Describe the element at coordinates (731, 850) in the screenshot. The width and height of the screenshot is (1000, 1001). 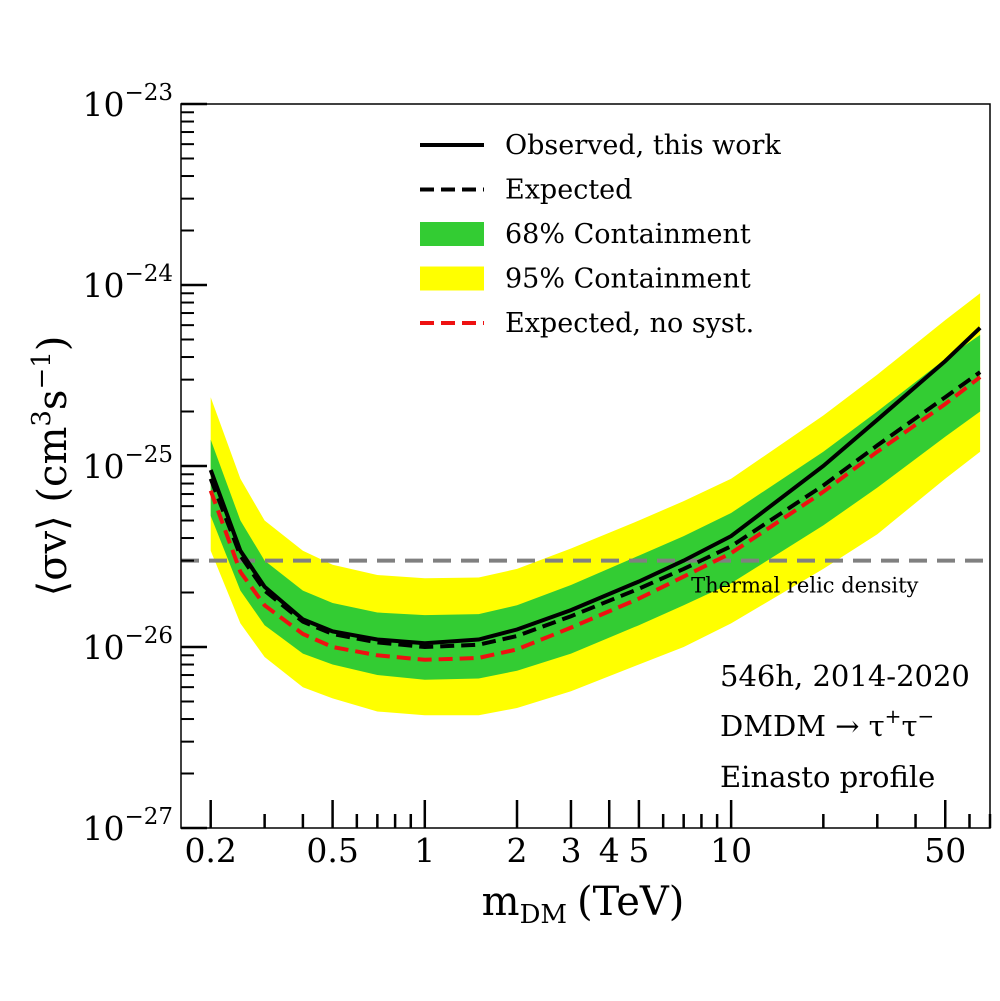
I see `x-tick-label: 10` at that location.